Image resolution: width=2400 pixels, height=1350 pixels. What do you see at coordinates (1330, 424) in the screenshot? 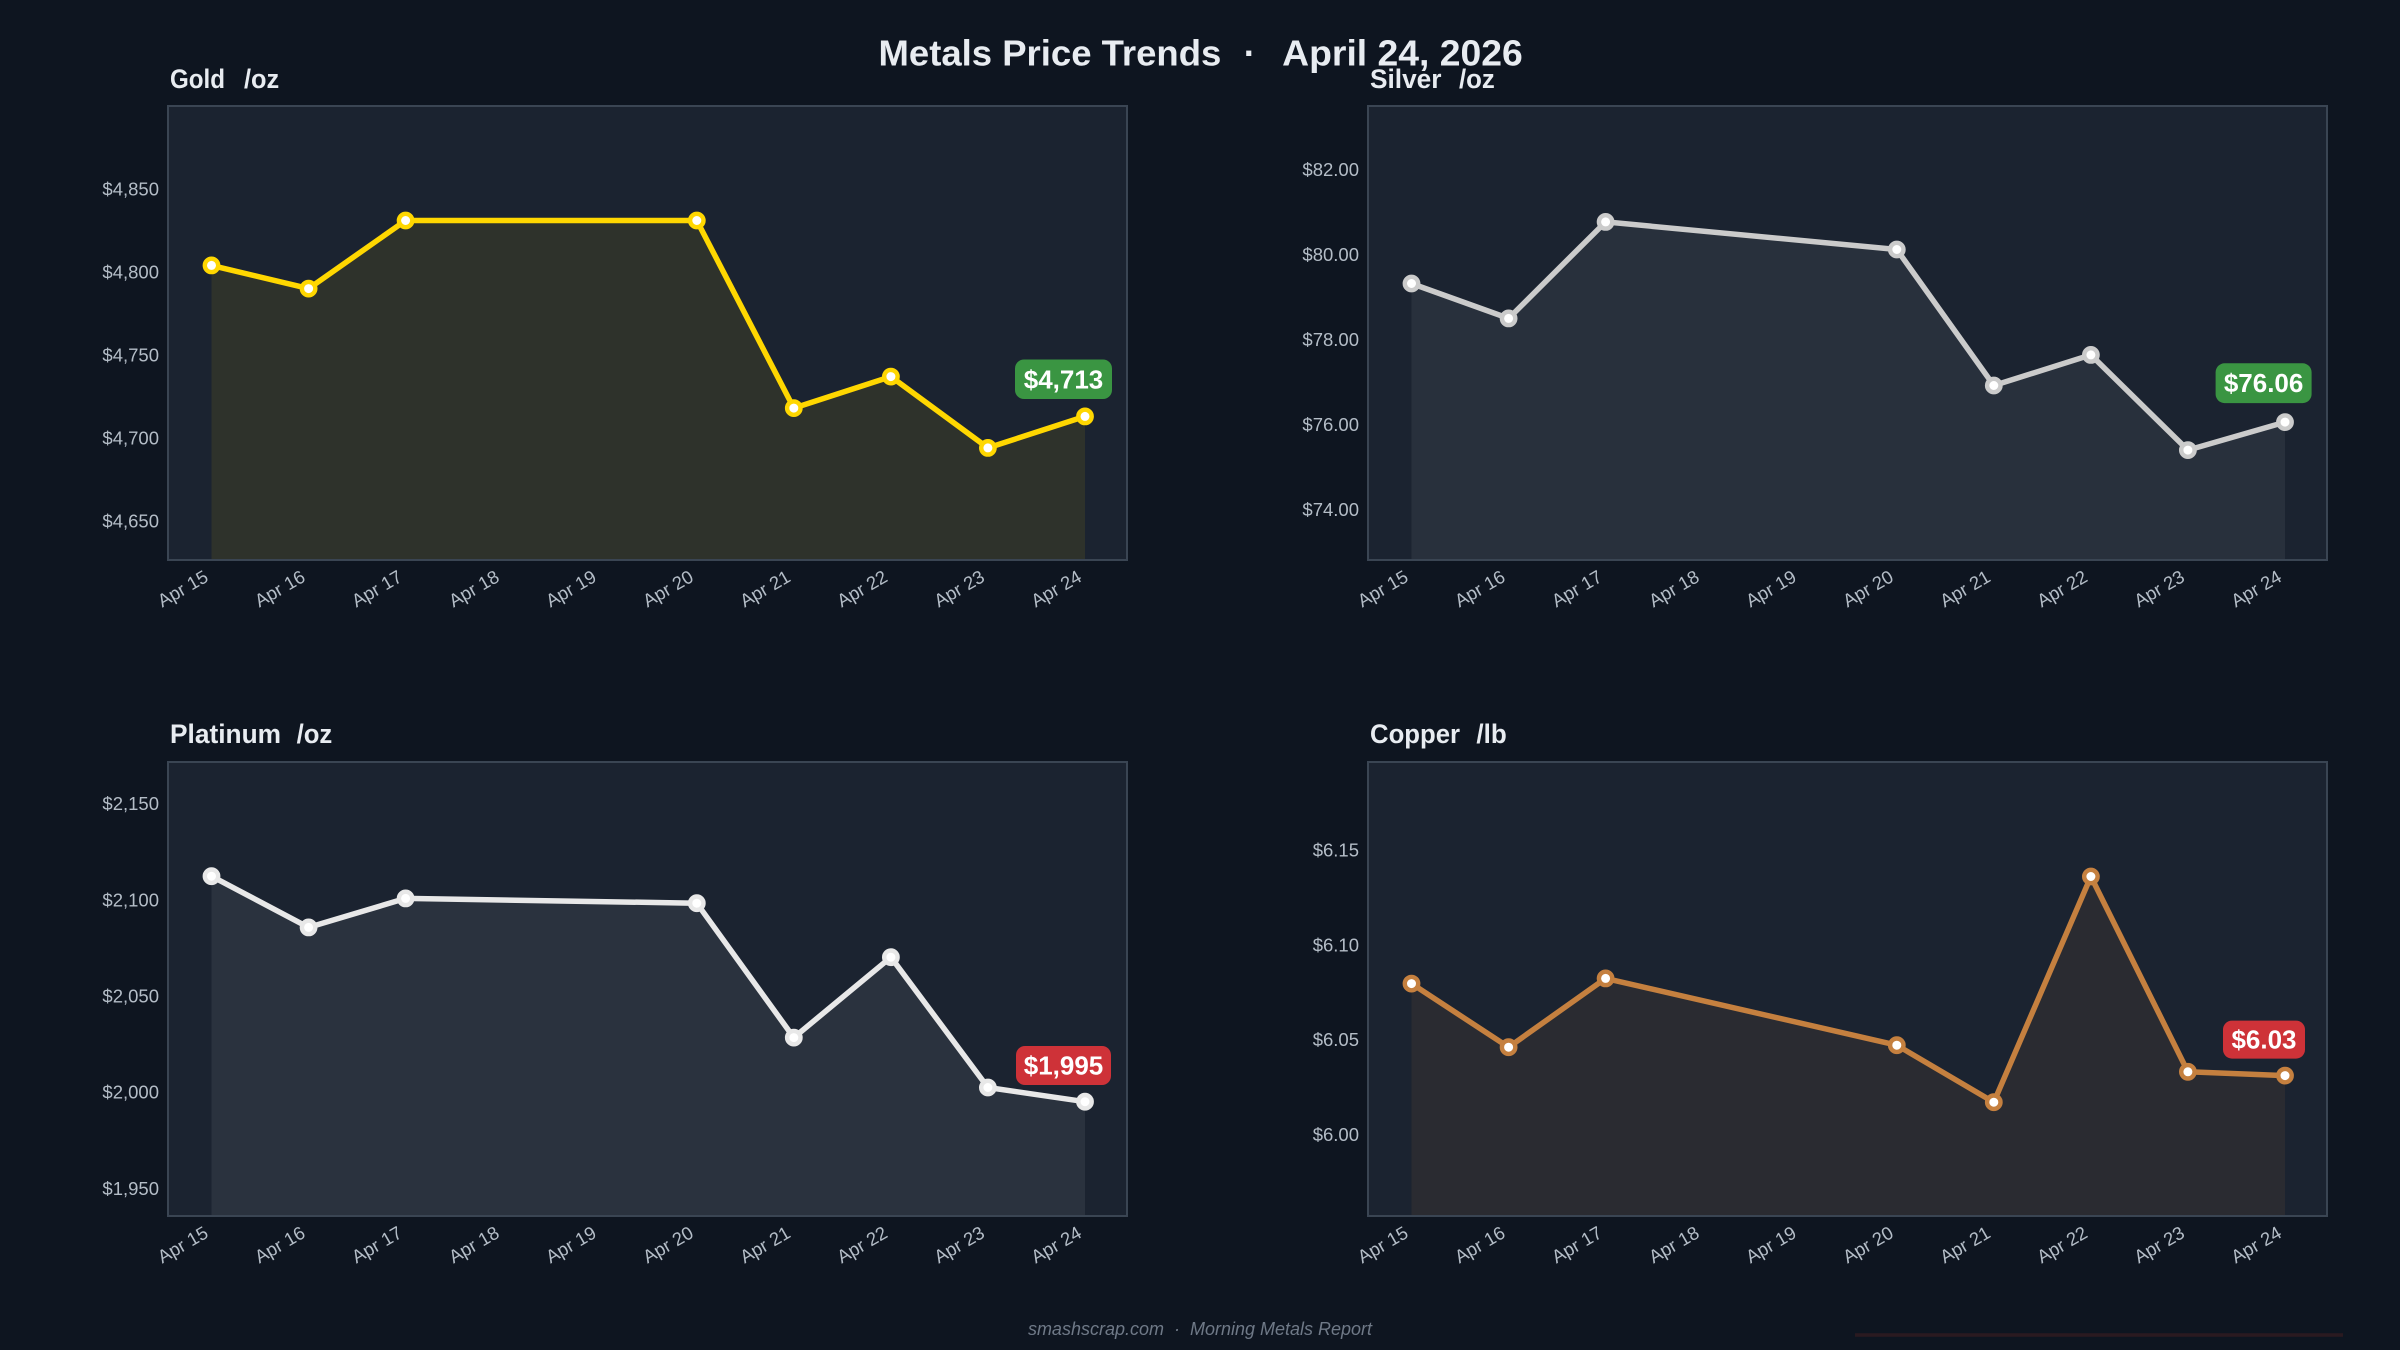
I see `svg-text: $76.00` at bounding box center [1330, 424].